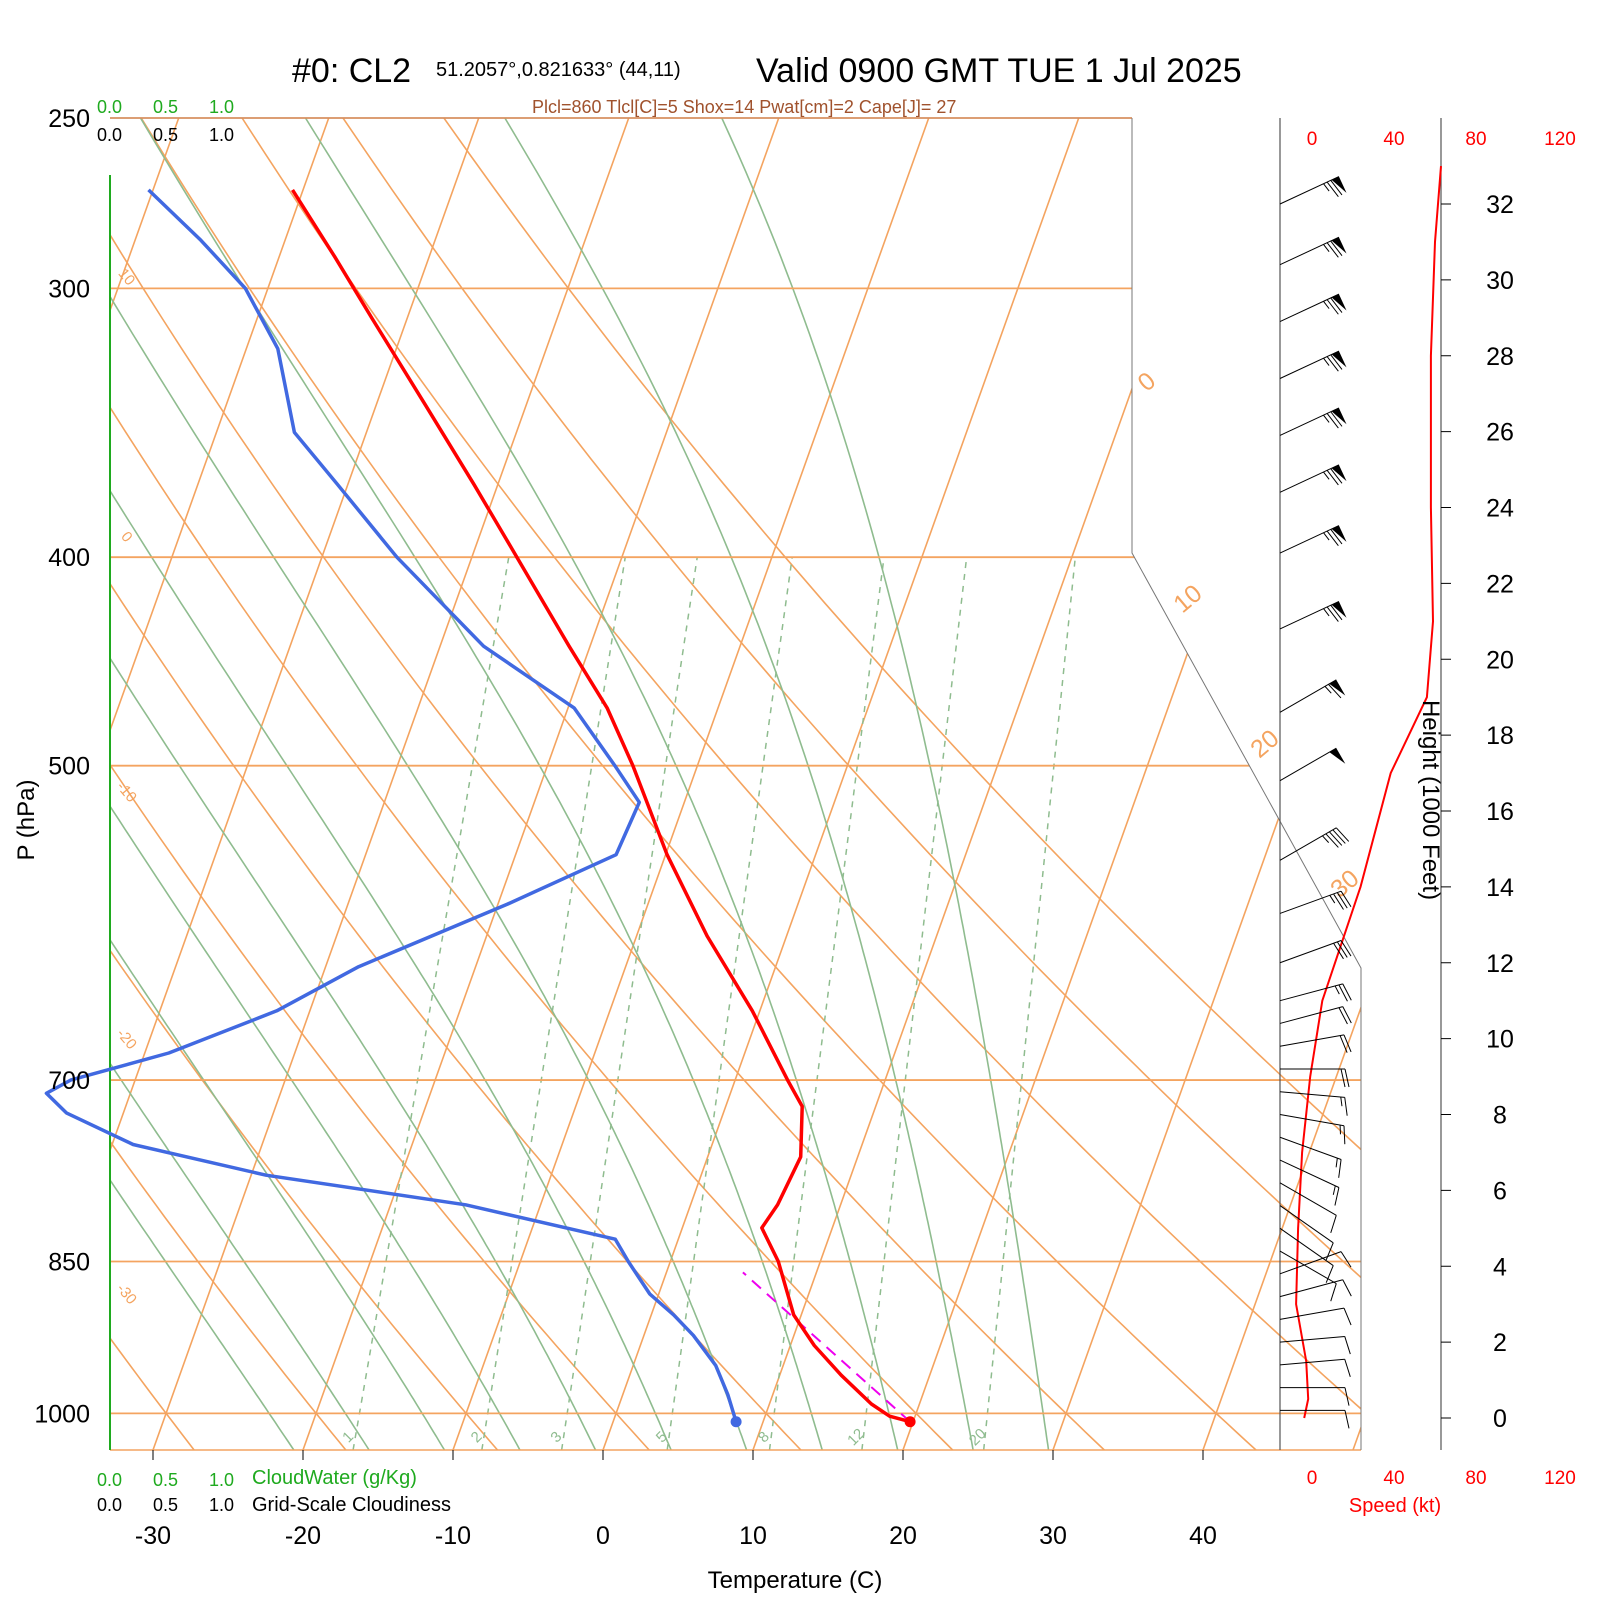 This screenshot has width=1600, height=1600. Describe the element at coordinates (69, 1262) in the screenshot. I see `pressure-tick-label: 850` at that location.